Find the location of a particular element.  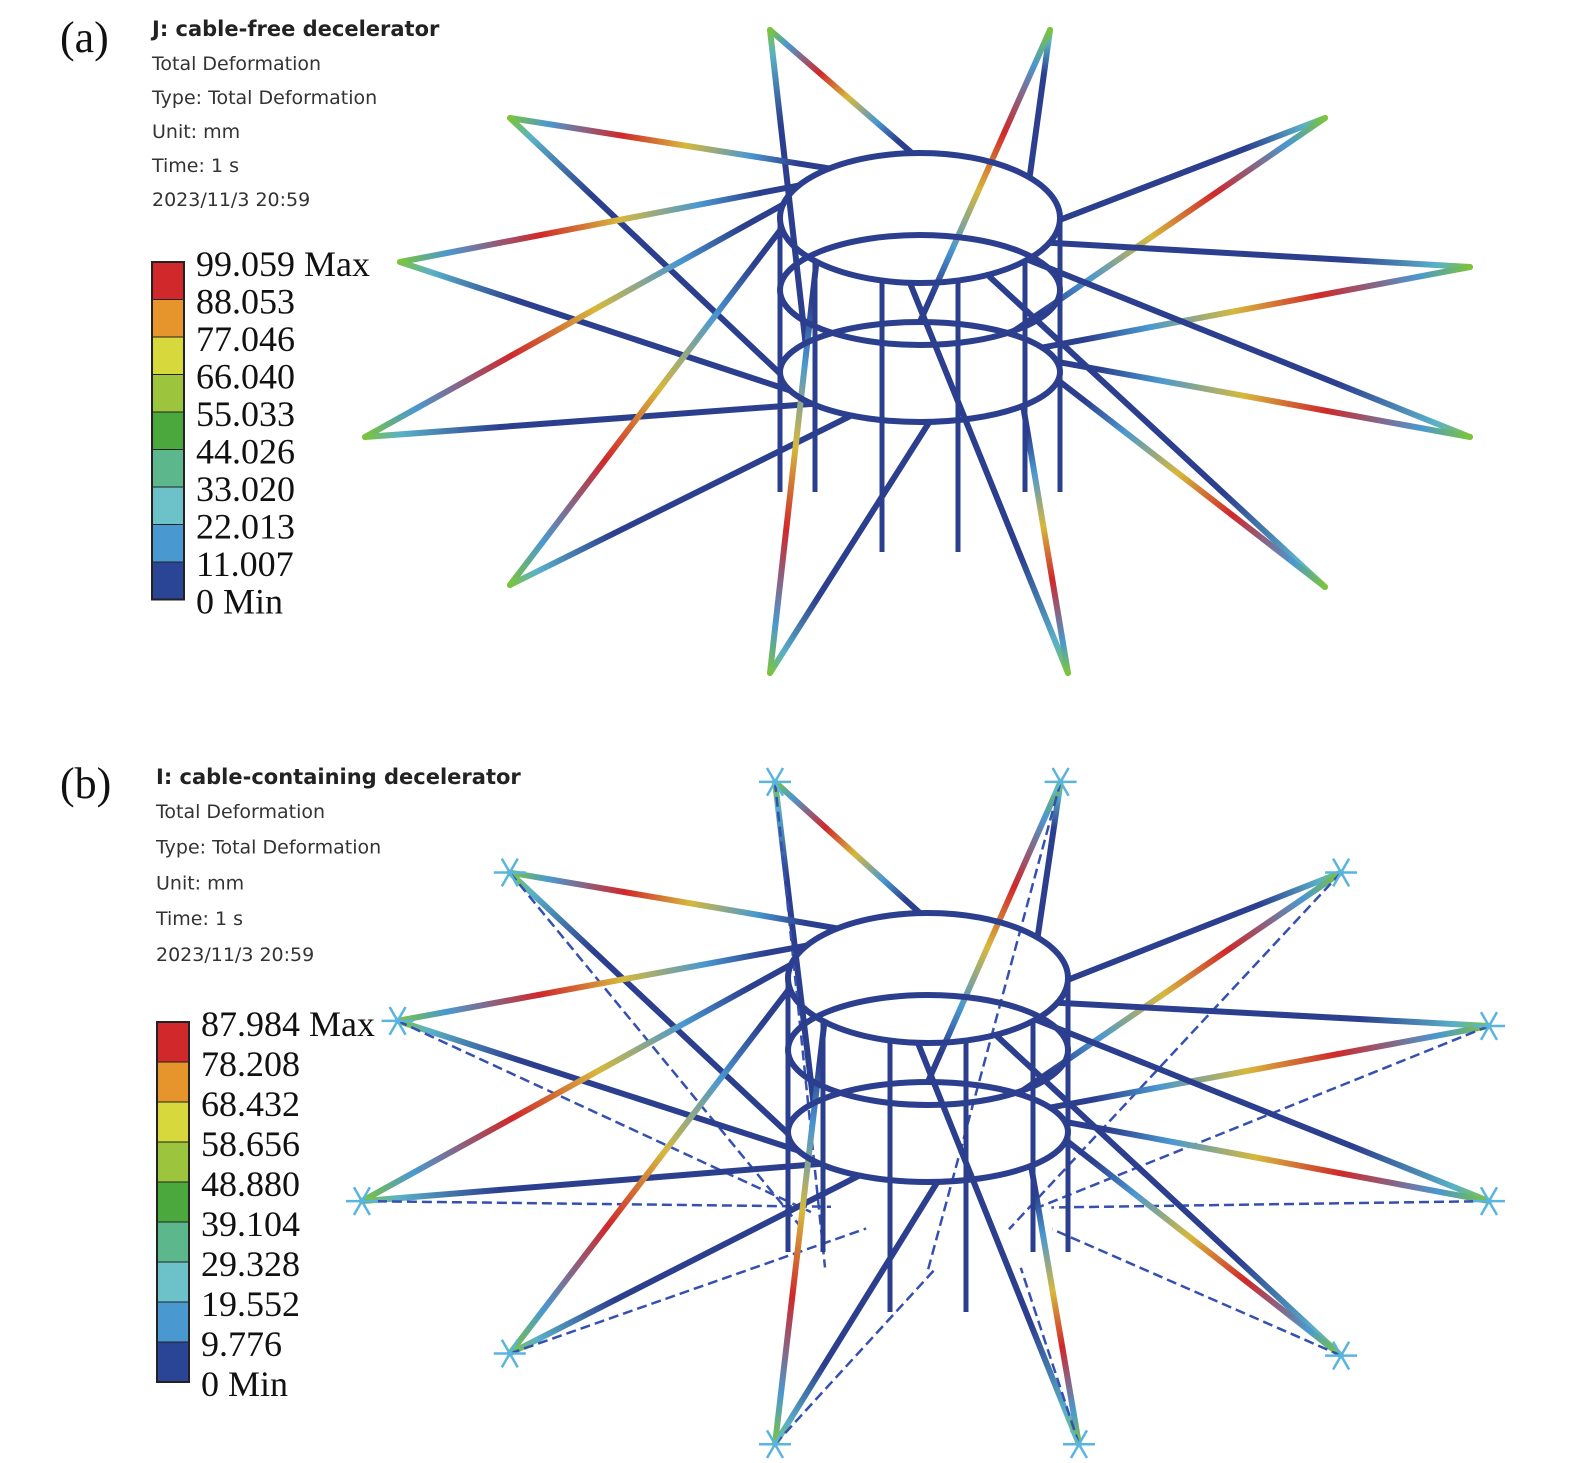

legend-label: 55.033 is located at coordinates (245, 414).